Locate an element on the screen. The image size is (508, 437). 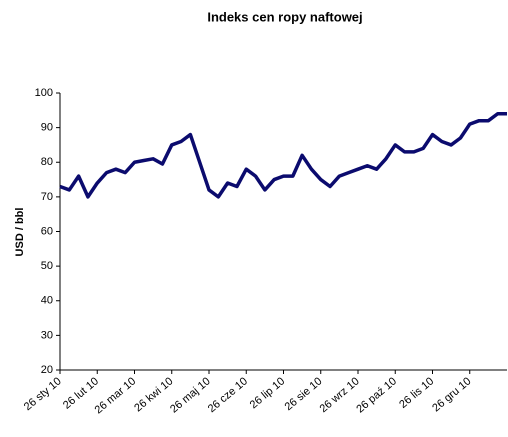
y-tick-label: 20 is located at coordinates (47, 370).